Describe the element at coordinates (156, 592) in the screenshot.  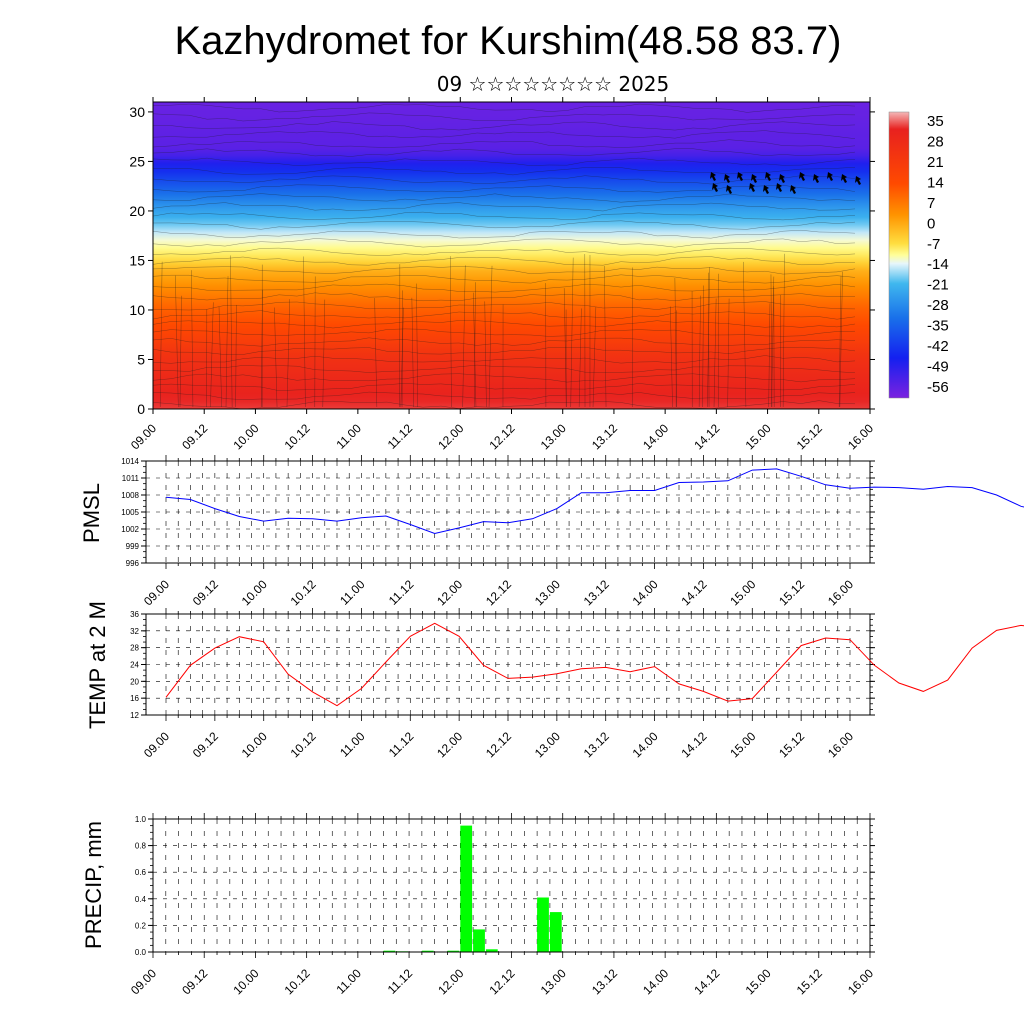
I see `x-tick-label: 09.00` at that location.